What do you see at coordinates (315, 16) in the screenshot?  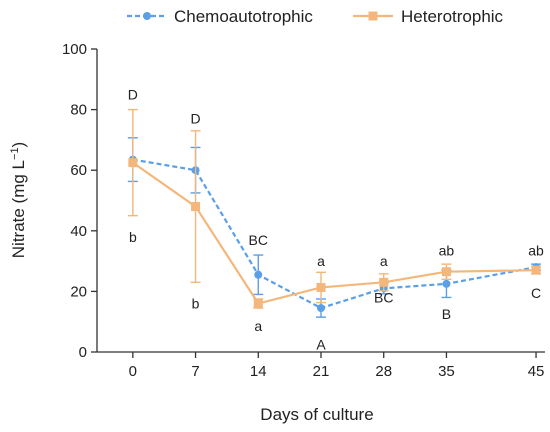 I see `legend: Chemoautotrophic Heterotrophic` at bounding box center [315, 16].